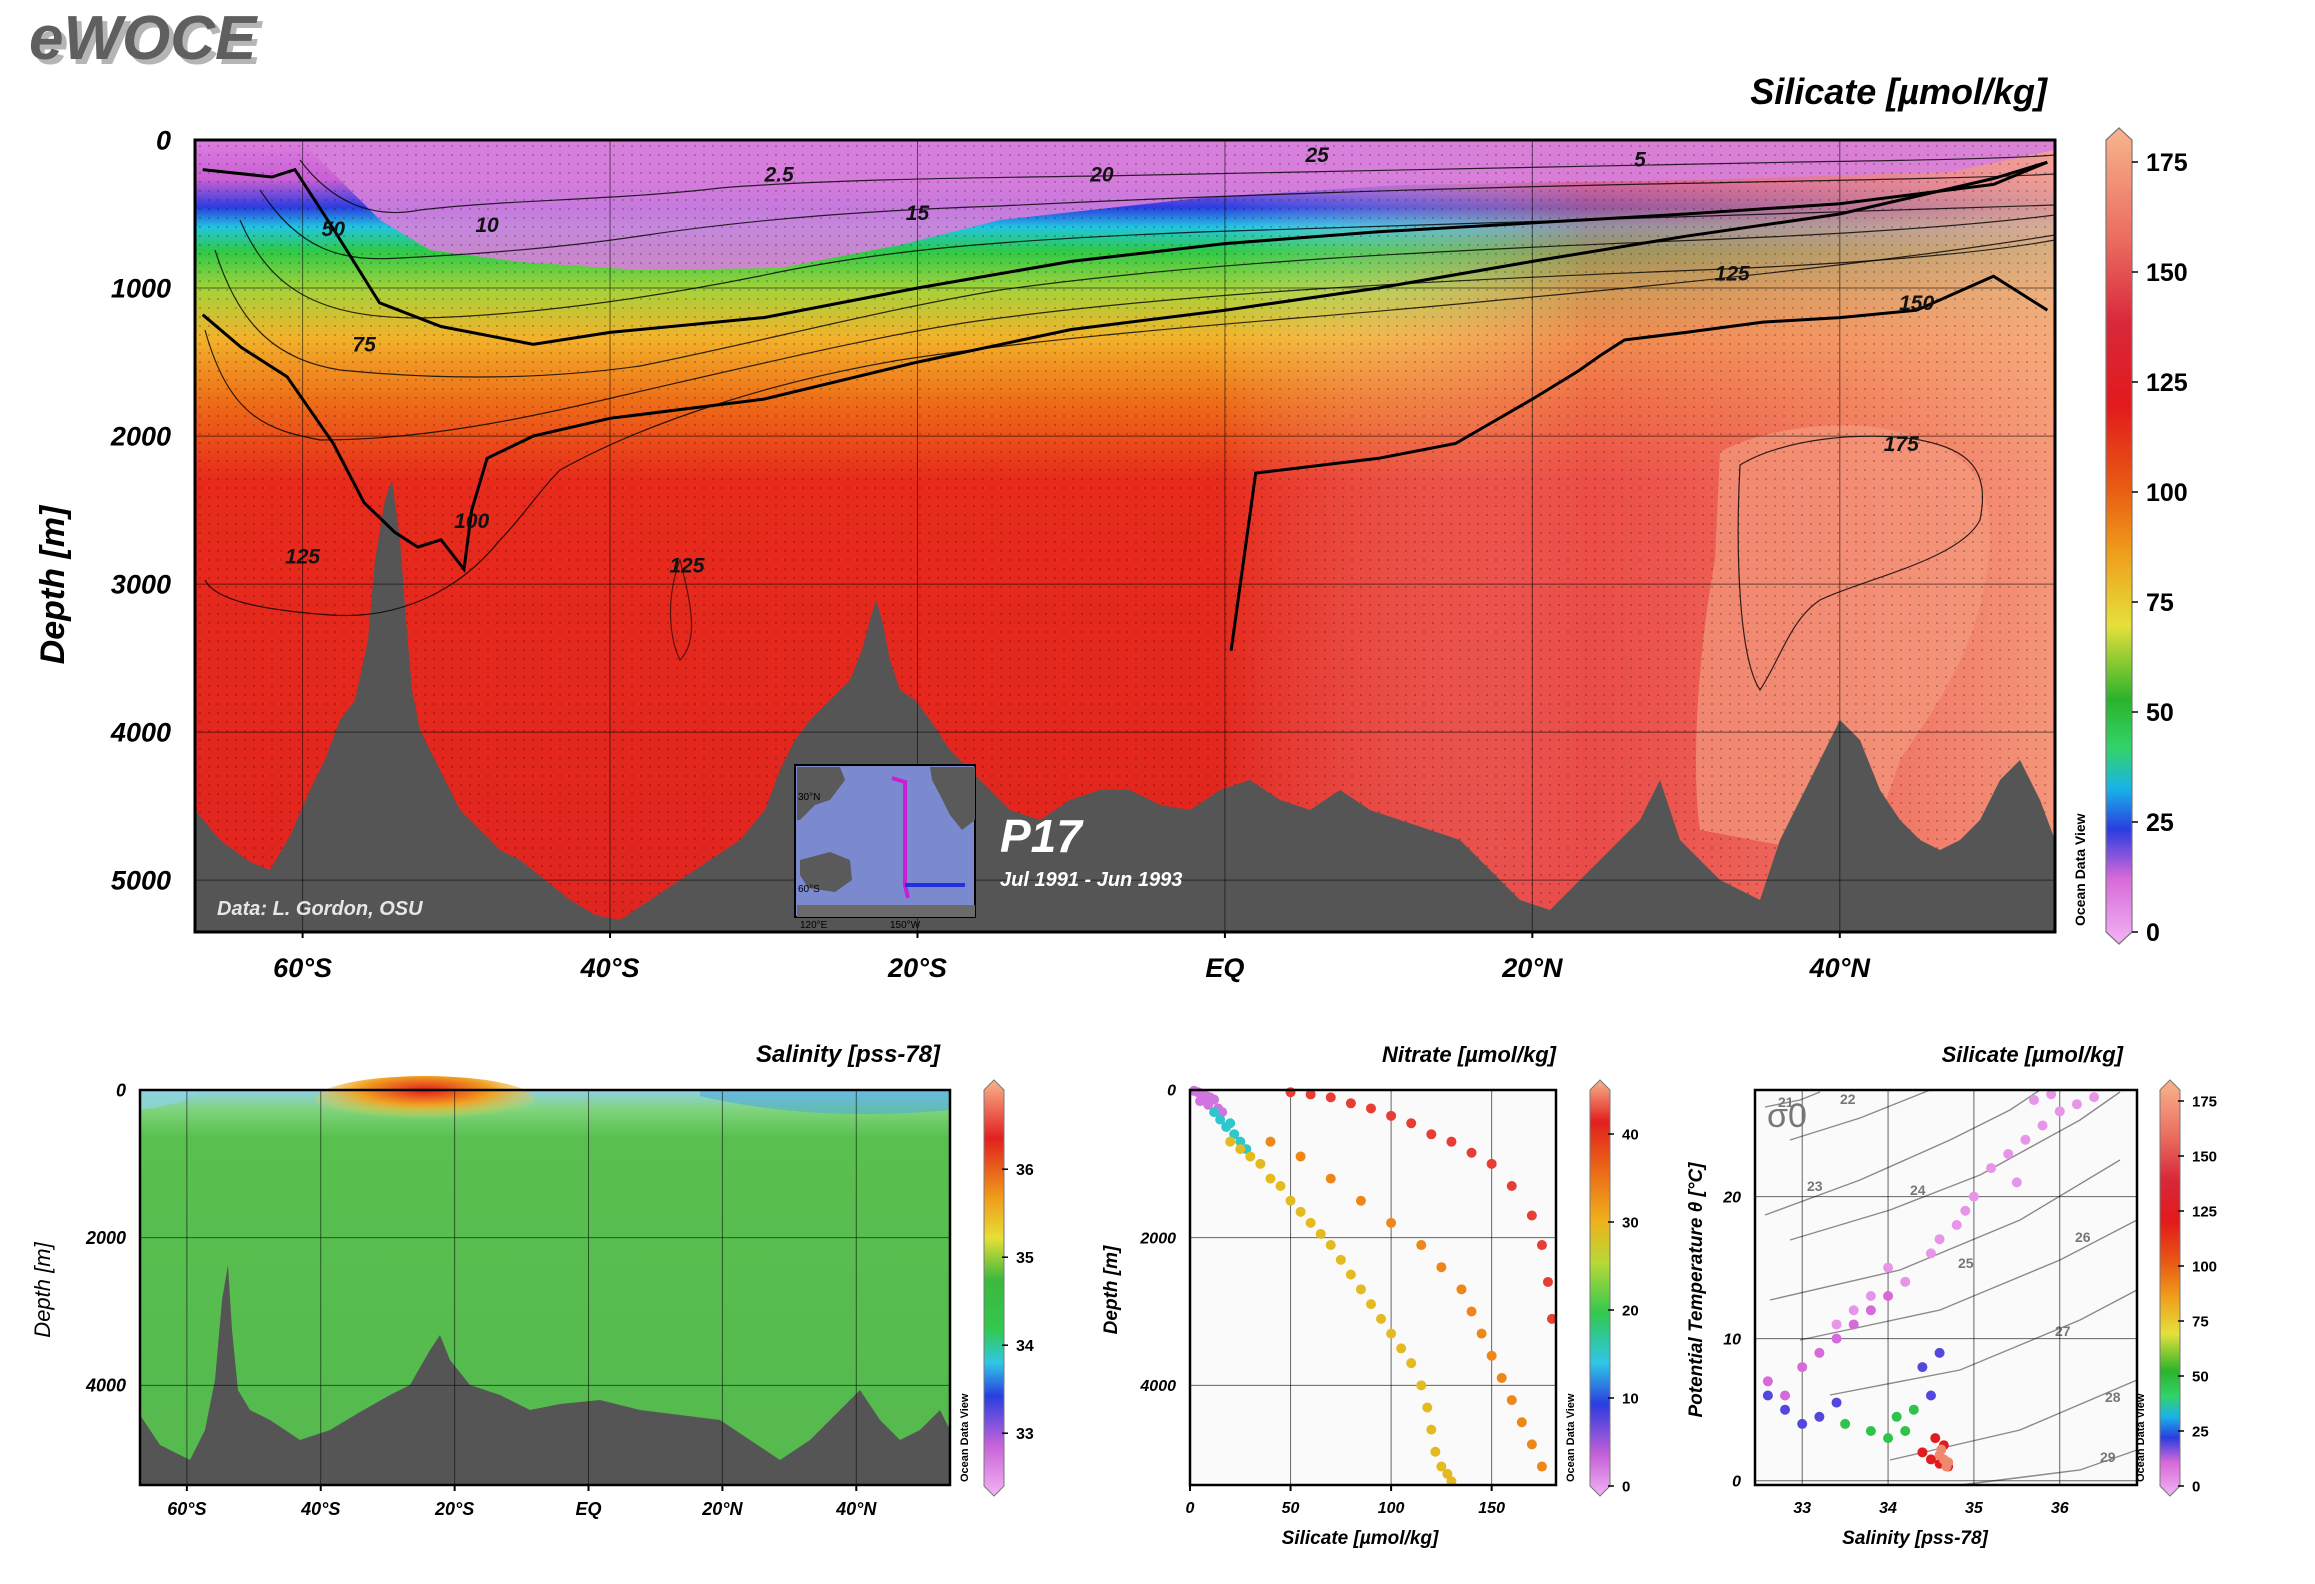 The image size is (2315, 1584). I want to click on inset-map-track, so click(900, 837).